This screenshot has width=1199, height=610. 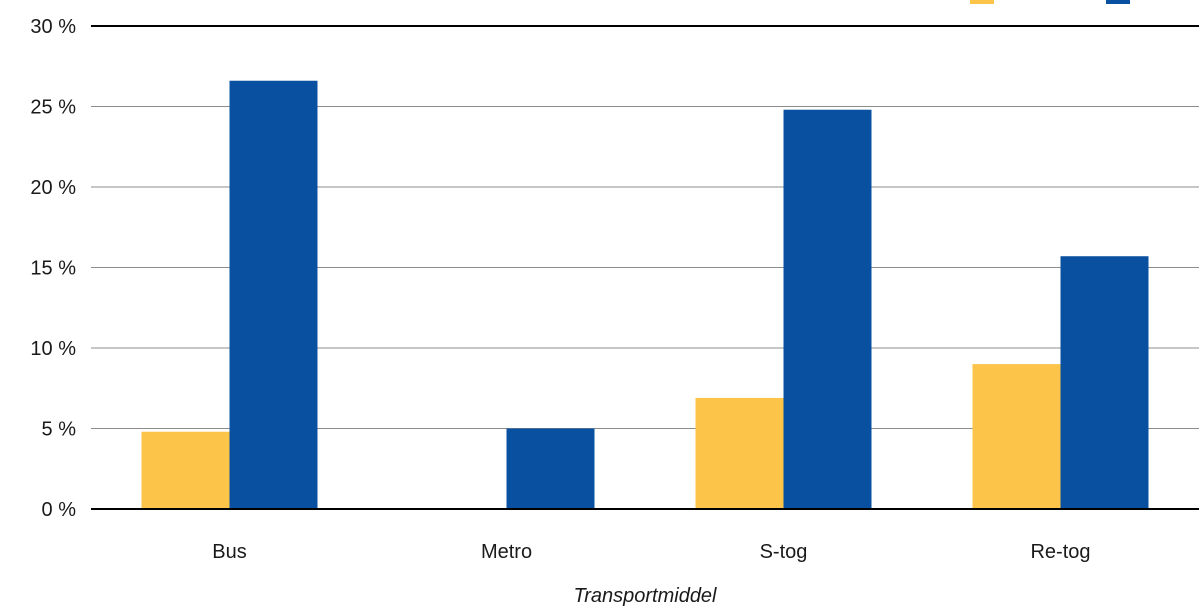 I want to click on x-tick-label: Bus, so click(x=229, y=552).